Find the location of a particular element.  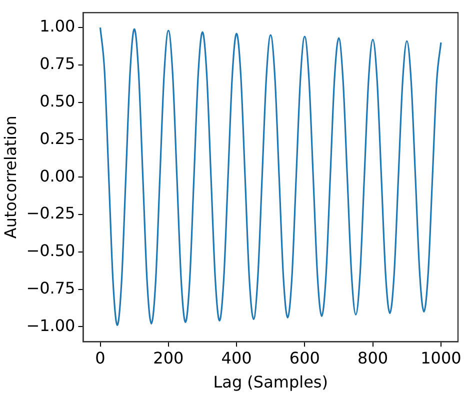

y-tick-label: −0.50 is located at coordinates (51, 250).